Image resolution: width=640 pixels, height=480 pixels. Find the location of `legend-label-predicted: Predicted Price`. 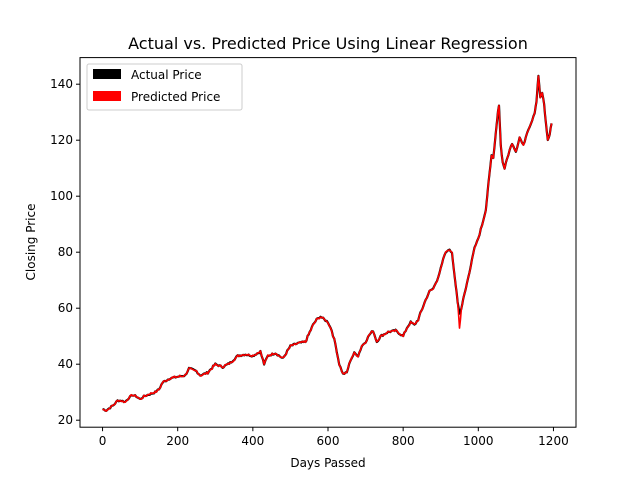

legend-label-predicted: Predicted Price is located at coordinates (175, 97).